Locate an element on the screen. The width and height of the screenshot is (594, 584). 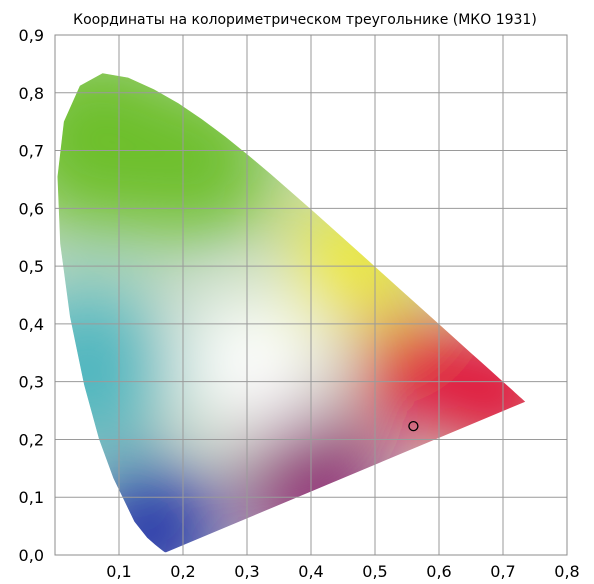
x-tick-label: 0,1 is located at coordinates (118, 571).